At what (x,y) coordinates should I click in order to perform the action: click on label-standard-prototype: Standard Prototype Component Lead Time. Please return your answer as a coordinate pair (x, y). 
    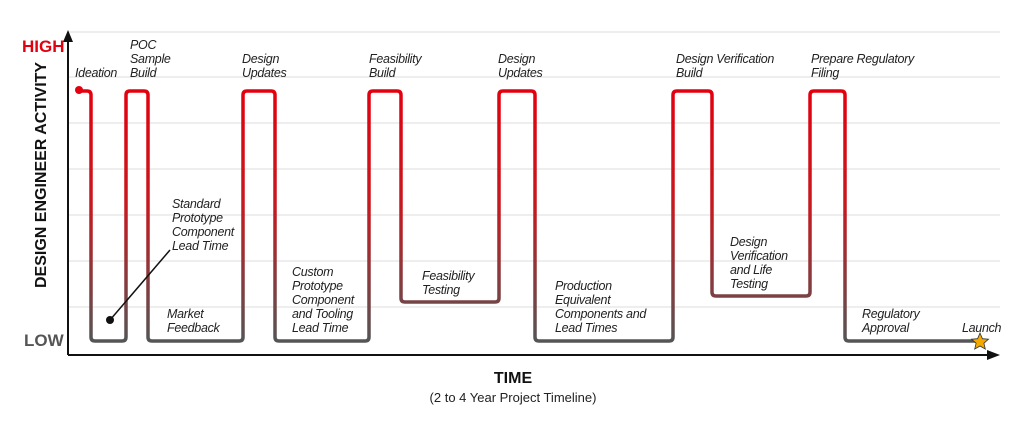
    Looking at the image, I should click on (203, 225).